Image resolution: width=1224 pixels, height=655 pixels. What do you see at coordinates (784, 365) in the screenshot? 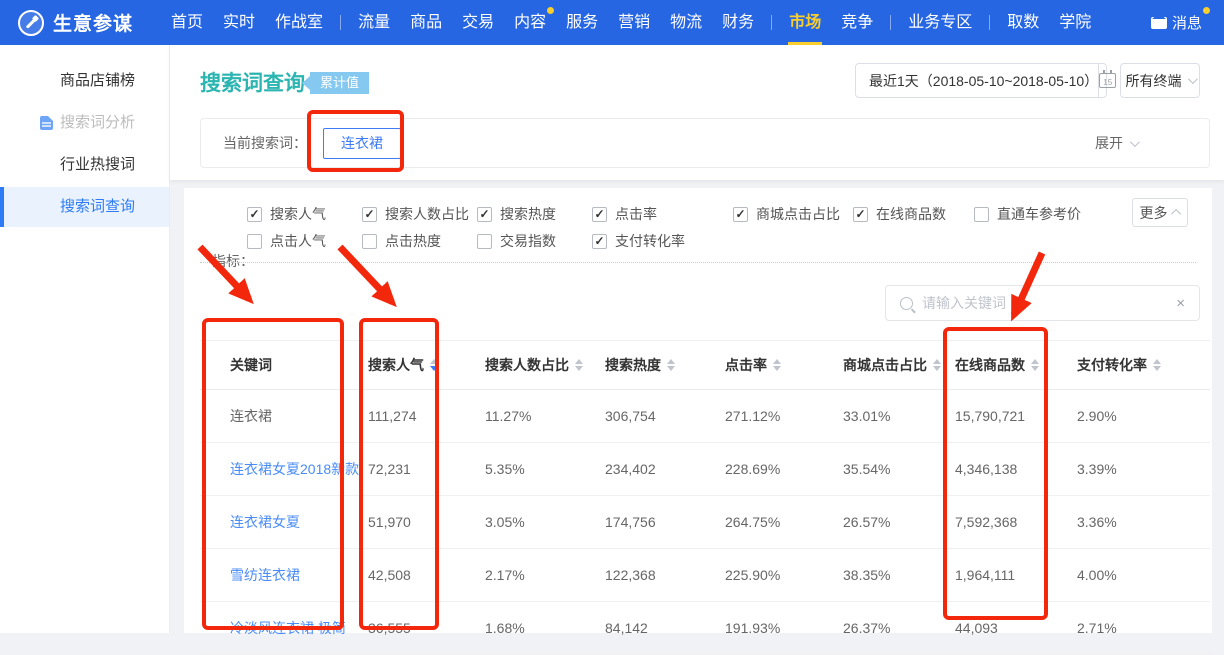
I see `column-header: 点击率` at bounding box center [784, 365].